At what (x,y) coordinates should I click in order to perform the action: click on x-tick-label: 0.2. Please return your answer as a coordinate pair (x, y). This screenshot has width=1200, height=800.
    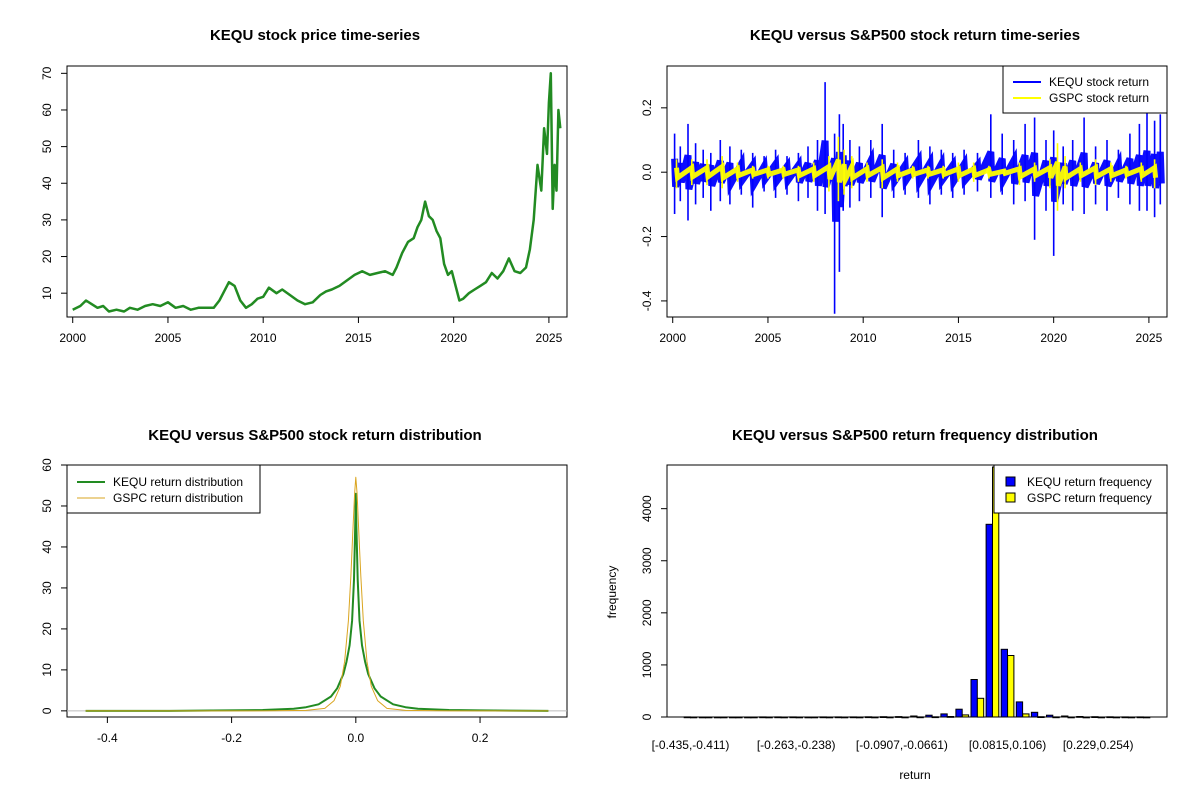
    Looking at the image, I should click on (480, 738).